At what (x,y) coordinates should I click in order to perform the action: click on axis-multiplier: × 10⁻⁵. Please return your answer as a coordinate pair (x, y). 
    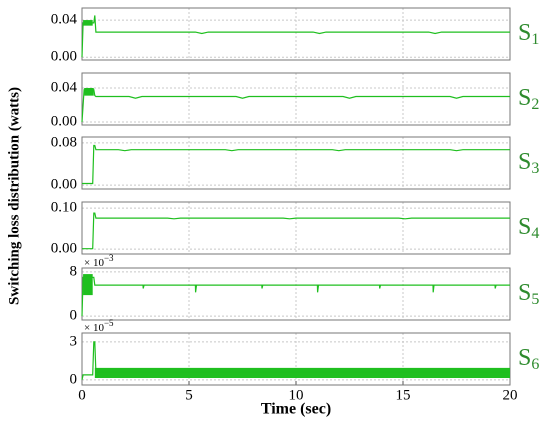
    Looking at the image, I should click on (99, 325).